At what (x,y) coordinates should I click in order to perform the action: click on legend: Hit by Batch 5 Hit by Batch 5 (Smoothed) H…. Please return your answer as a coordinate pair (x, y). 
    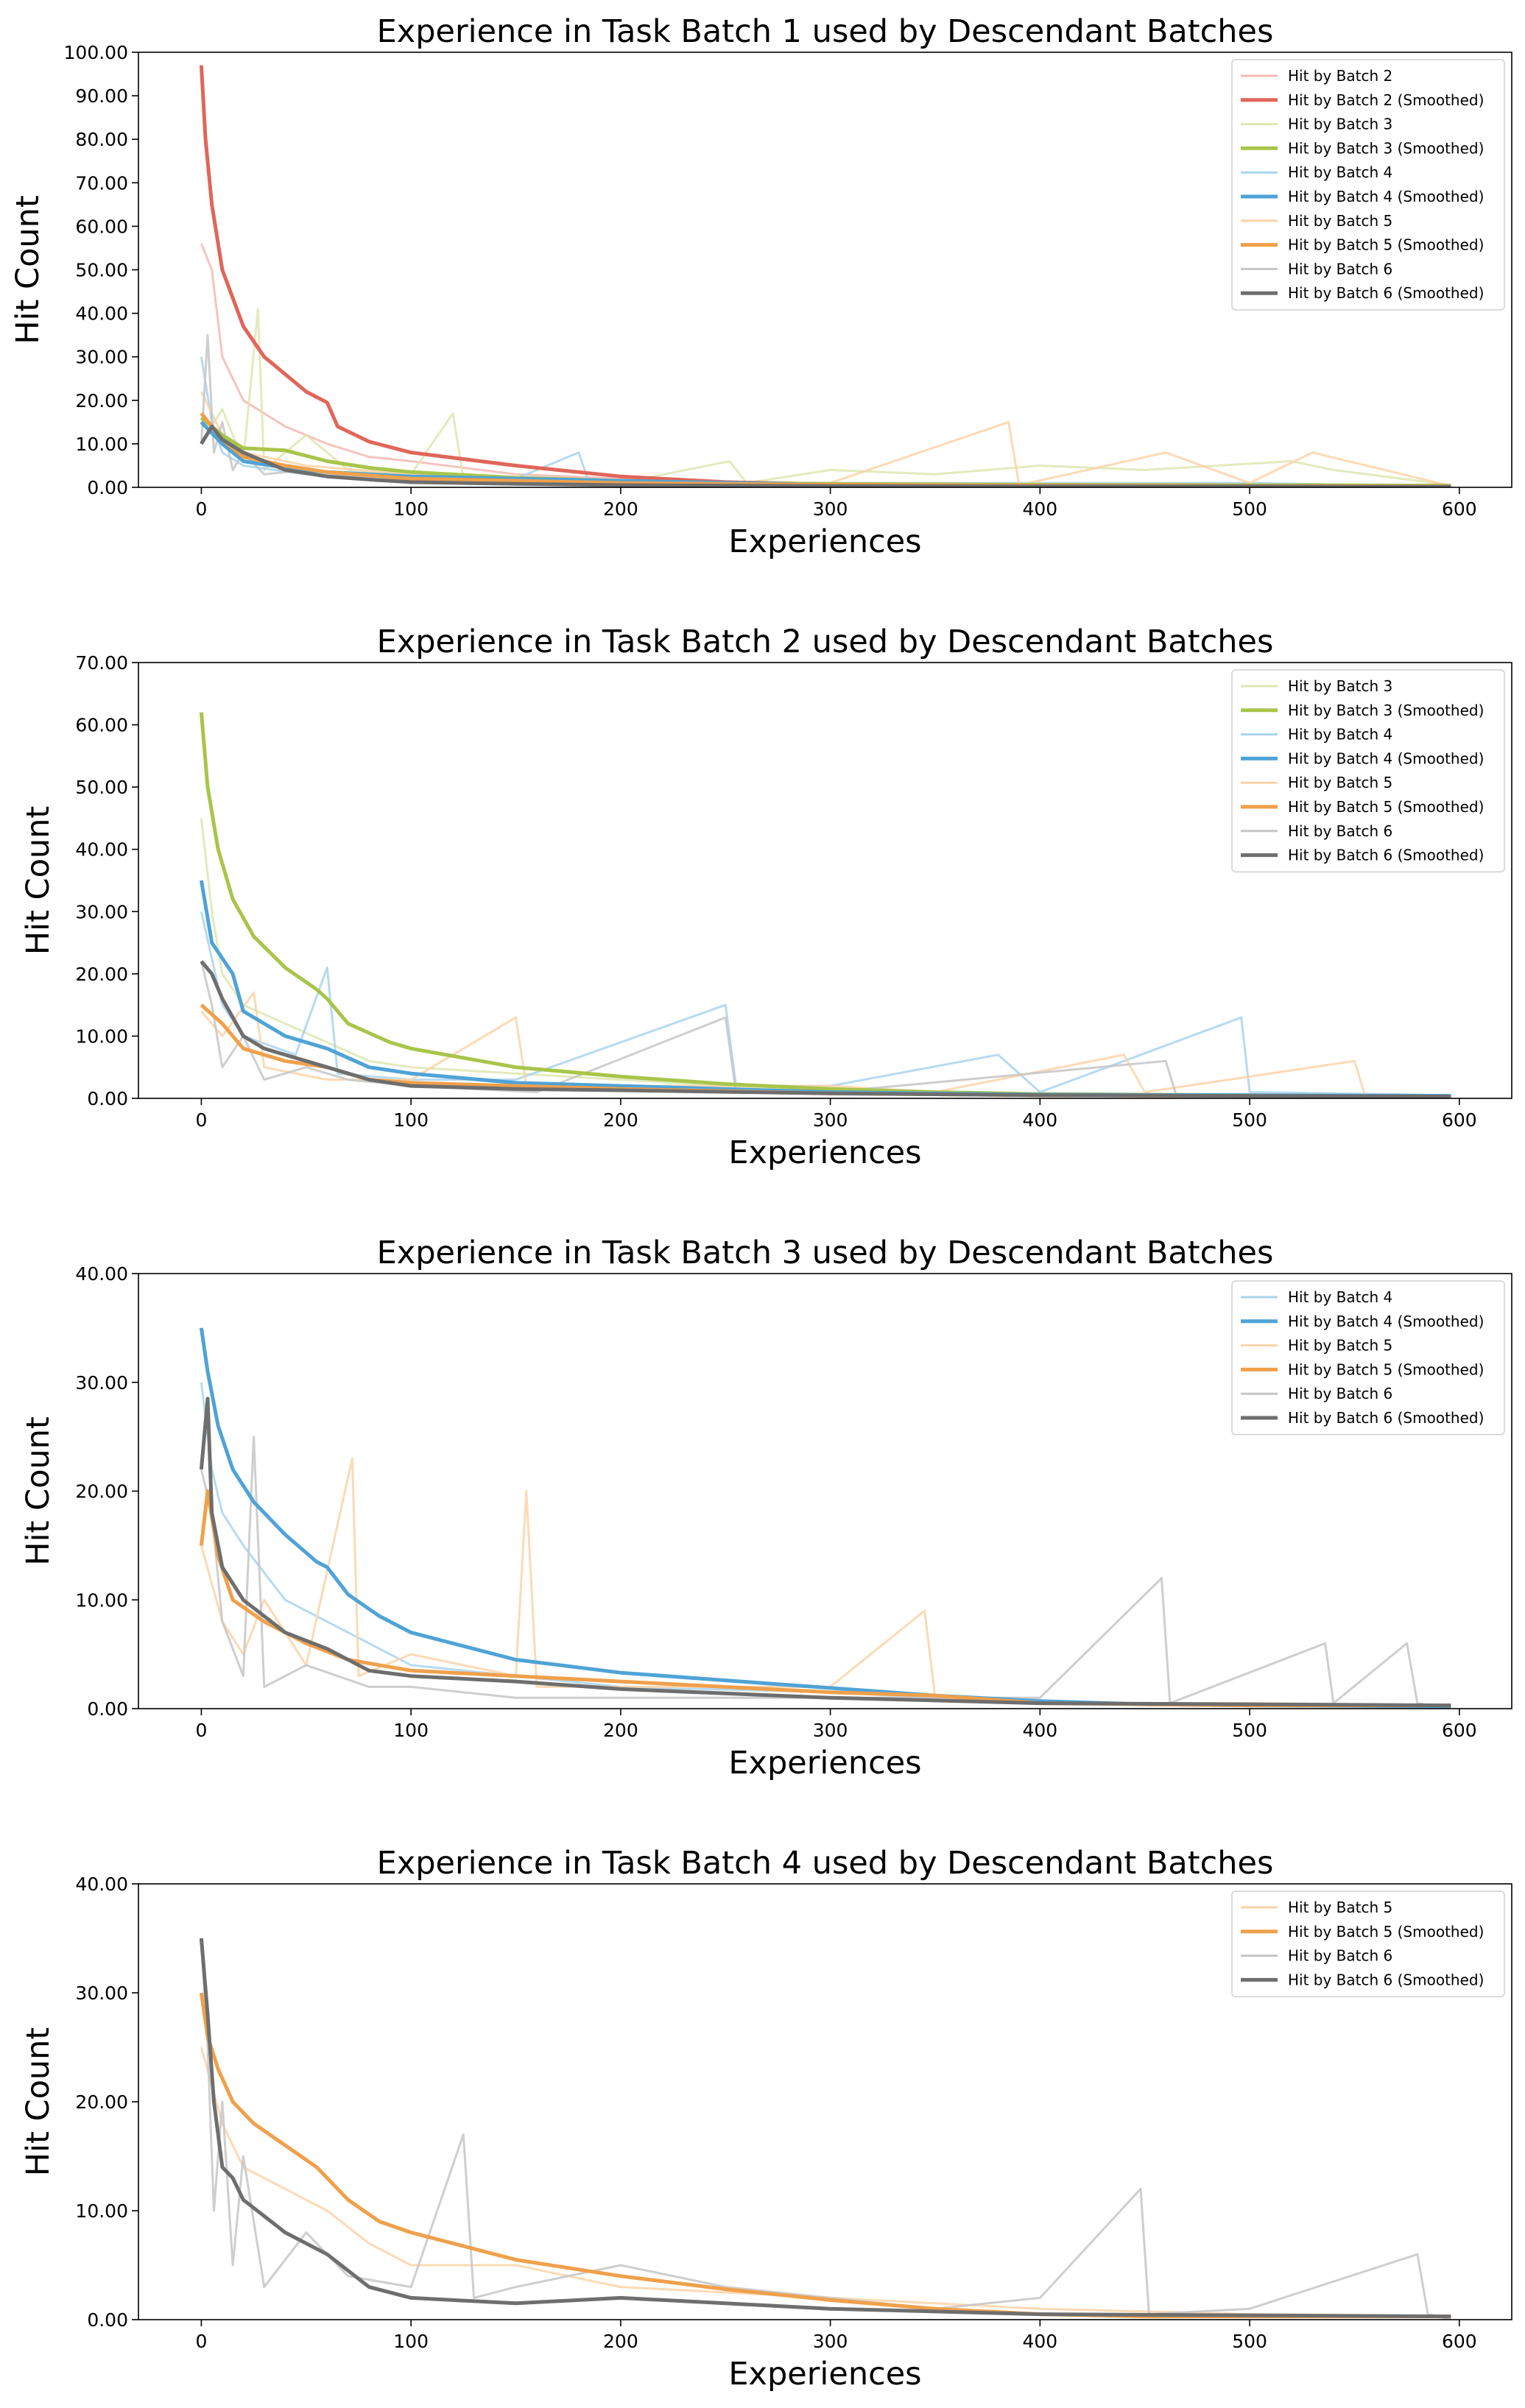
    Looking at the image, I should click on (1368, 1944).